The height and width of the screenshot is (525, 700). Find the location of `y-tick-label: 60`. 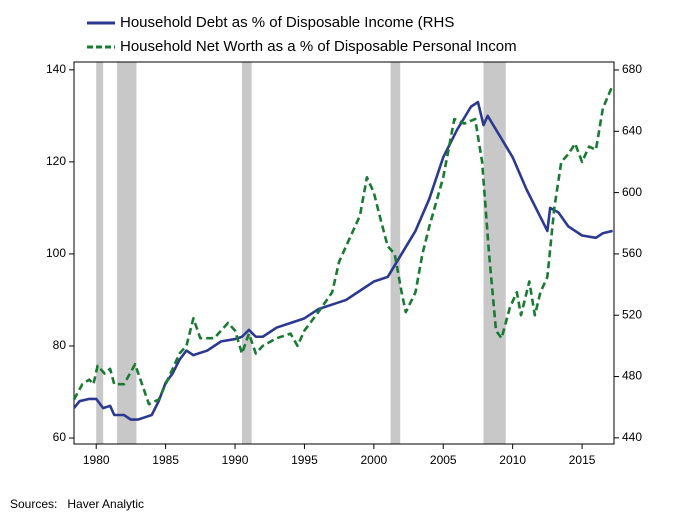

y-tick-label: 60 is located at coordinates (60, 437).